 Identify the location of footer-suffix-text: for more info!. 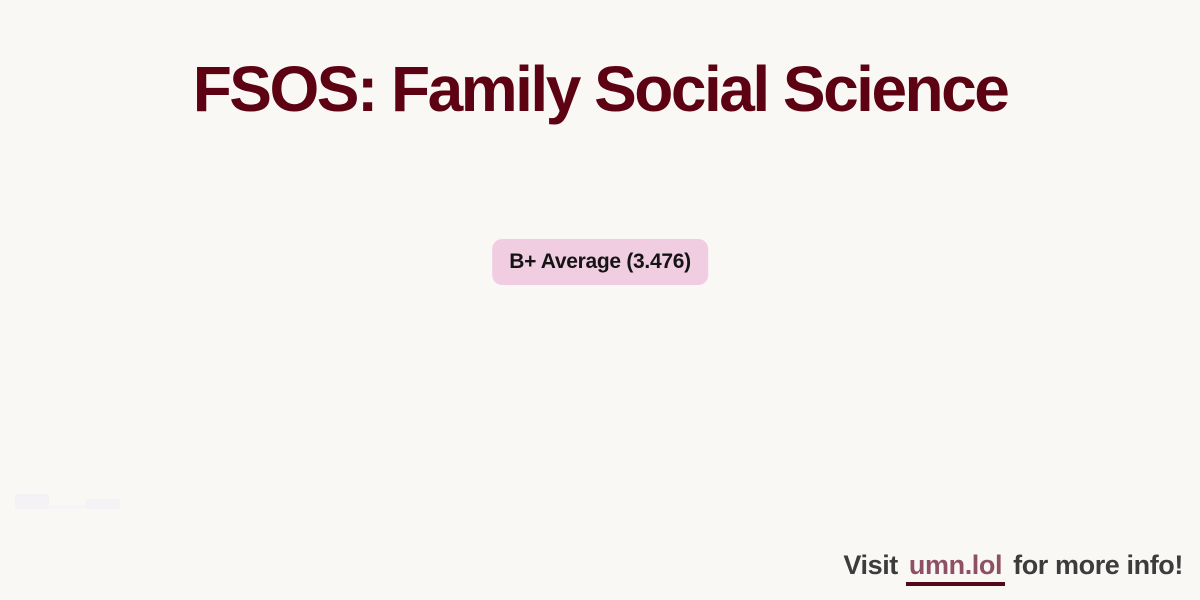
(1098, 565).